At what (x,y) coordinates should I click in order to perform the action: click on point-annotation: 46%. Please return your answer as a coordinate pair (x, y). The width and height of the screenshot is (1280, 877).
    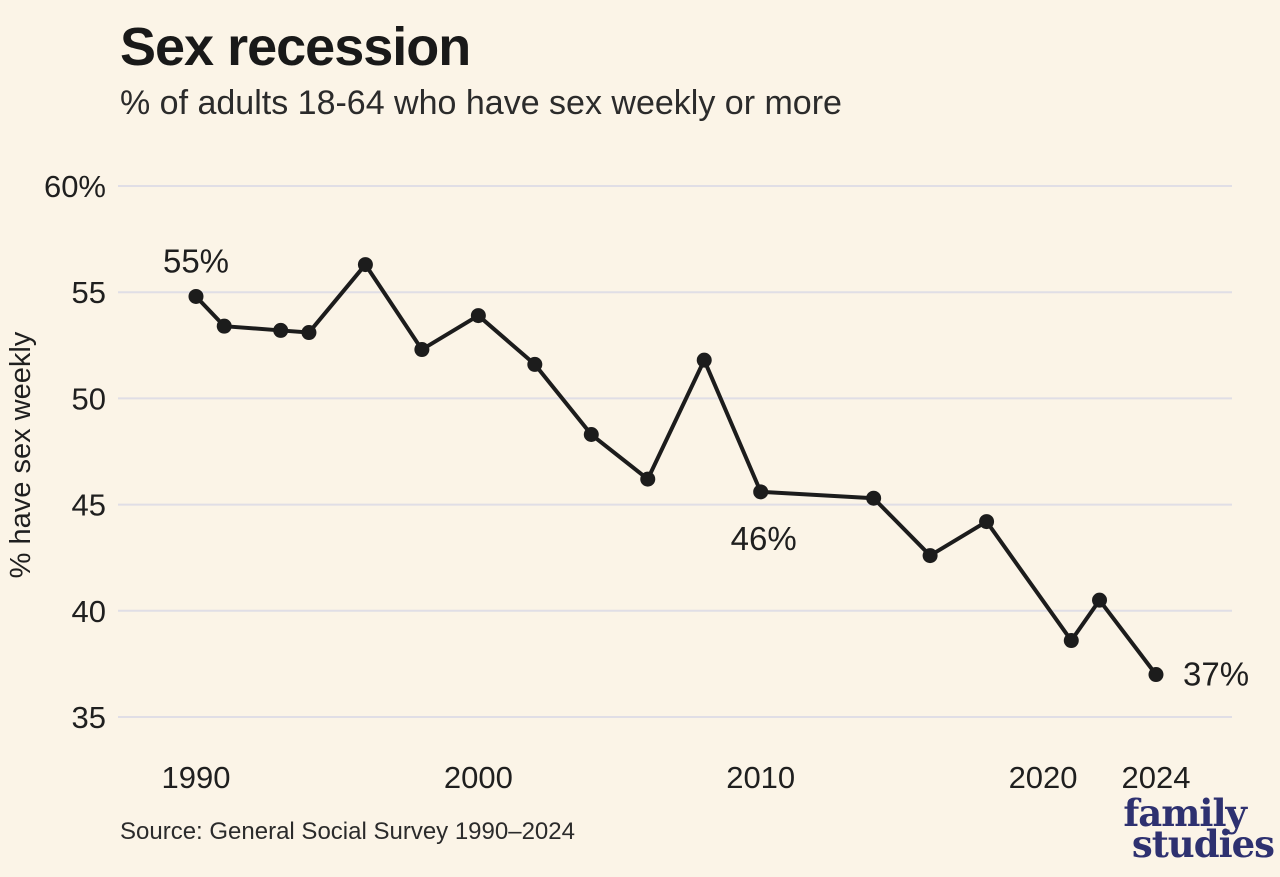
    Looking at the image, I should click on (764, 538).